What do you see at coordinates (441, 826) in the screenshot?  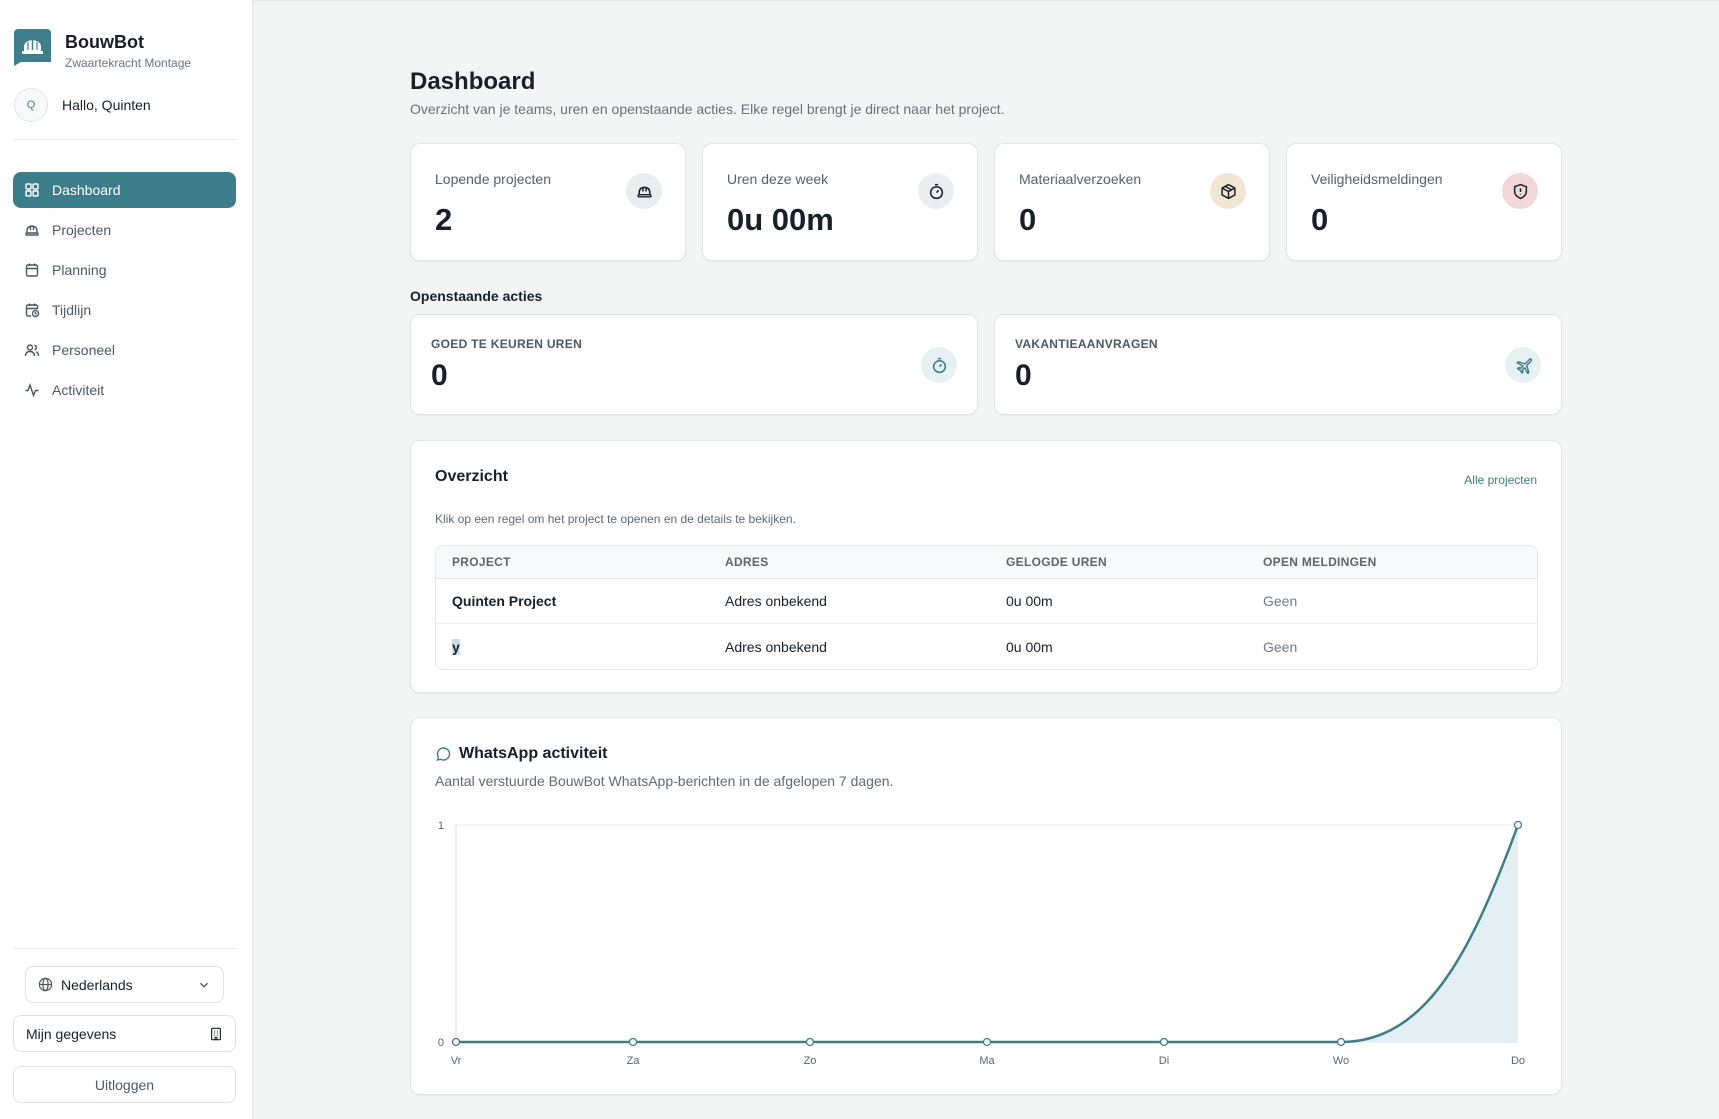 I see `y-tick-label: 1` at bounding box center [441, 826].